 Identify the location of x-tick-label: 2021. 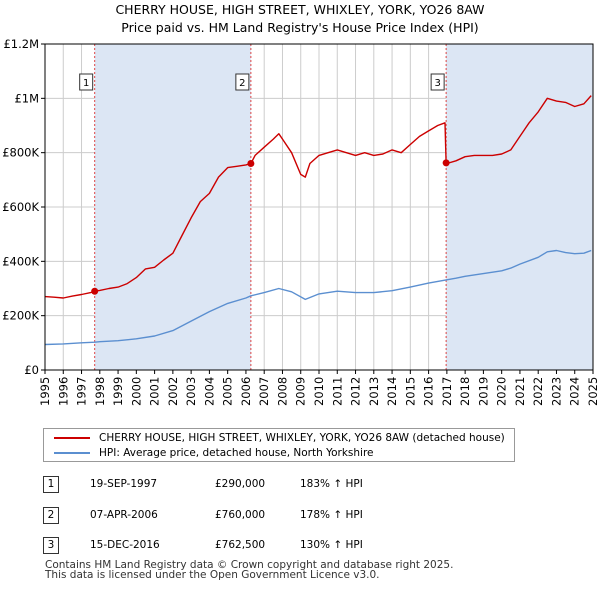
(520, 391).